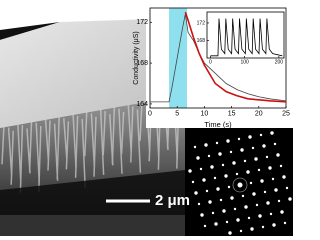  I want to click on plot-frame, so click(245, 35).